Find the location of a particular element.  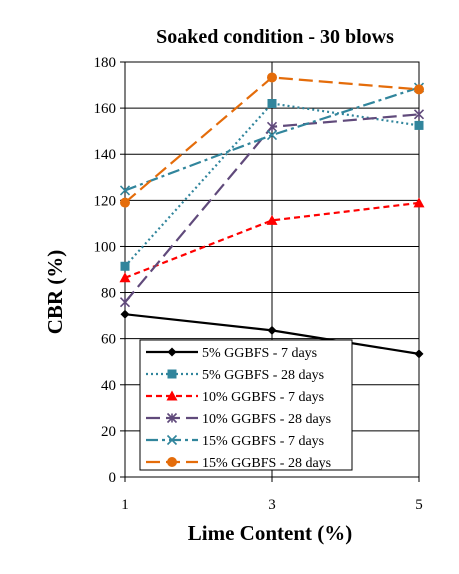

legend-label: 15% GGBFS - 28 days is located at coordinates (266, 463).